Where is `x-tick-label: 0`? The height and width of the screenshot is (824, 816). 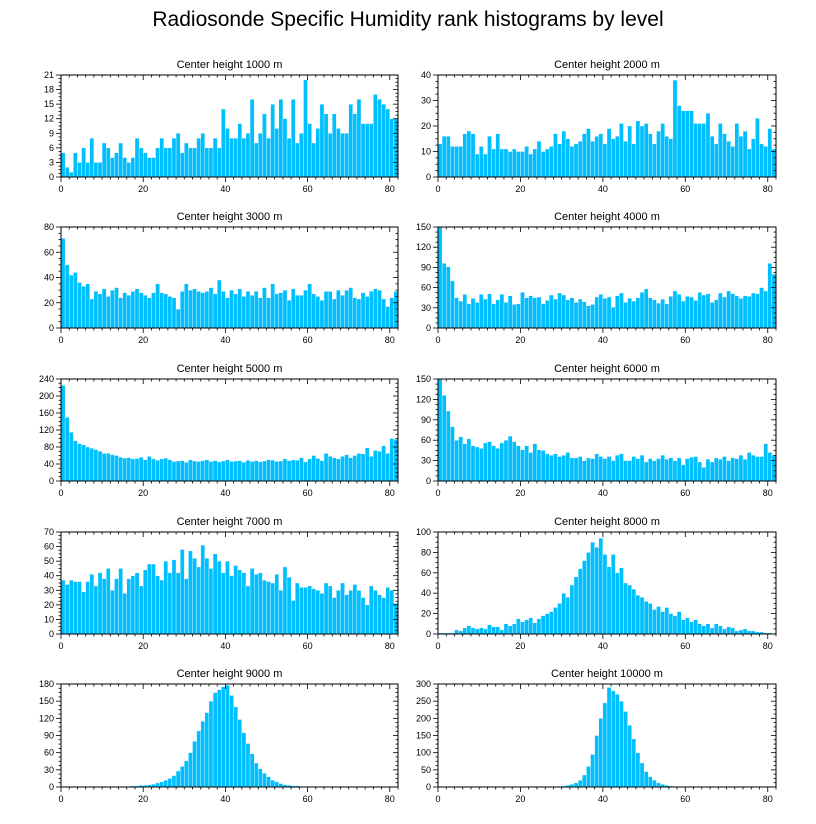 x-tick-label: 0 is located at coordinates (60, 646).